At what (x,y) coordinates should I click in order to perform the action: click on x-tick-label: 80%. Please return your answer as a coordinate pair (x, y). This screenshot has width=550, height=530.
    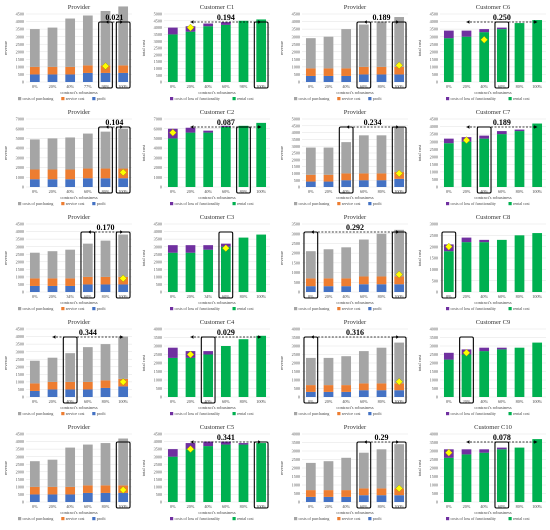
    Looking at the image, I should click on (106, 191).